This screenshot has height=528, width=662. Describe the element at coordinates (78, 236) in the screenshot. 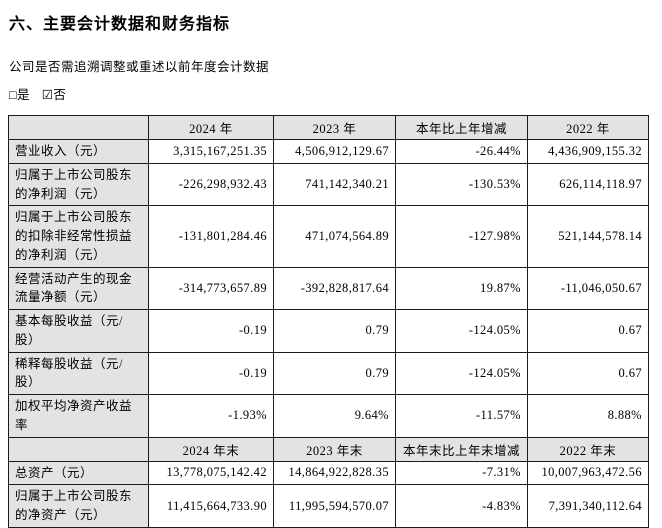

I see `row-label: 归属于上市公司股东的扣除非经常性损益的净利润（元）` at that location.